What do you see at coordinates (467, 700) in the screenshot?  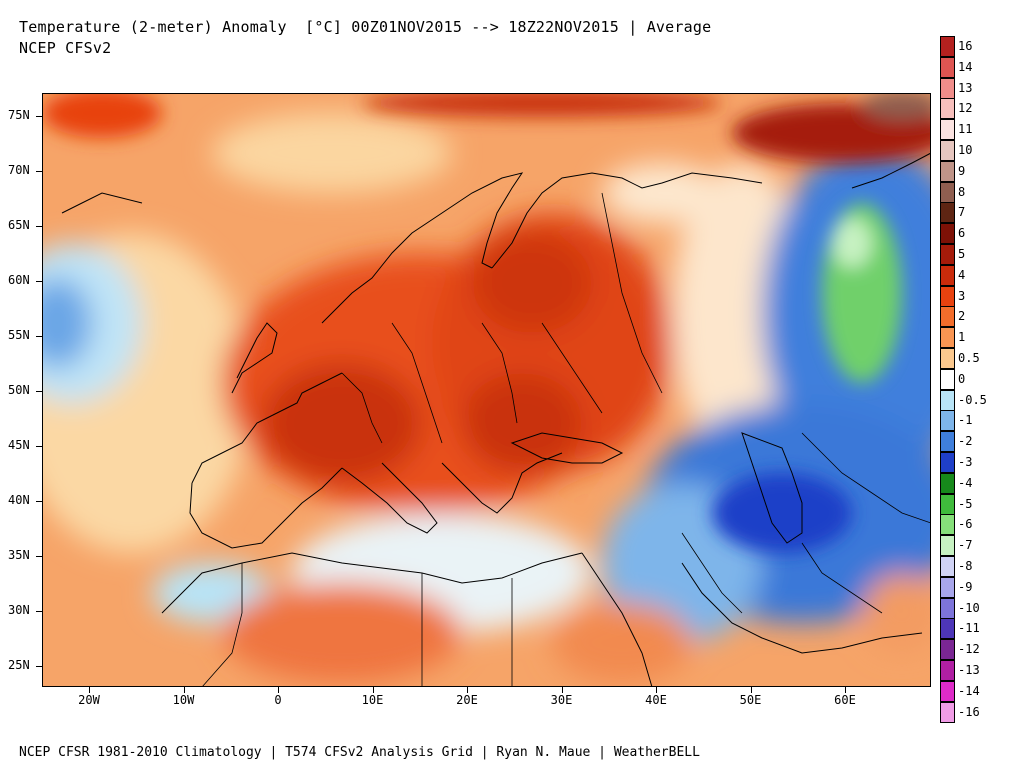 I see `longitude-label: 20E` at bounding box center [467, 700].